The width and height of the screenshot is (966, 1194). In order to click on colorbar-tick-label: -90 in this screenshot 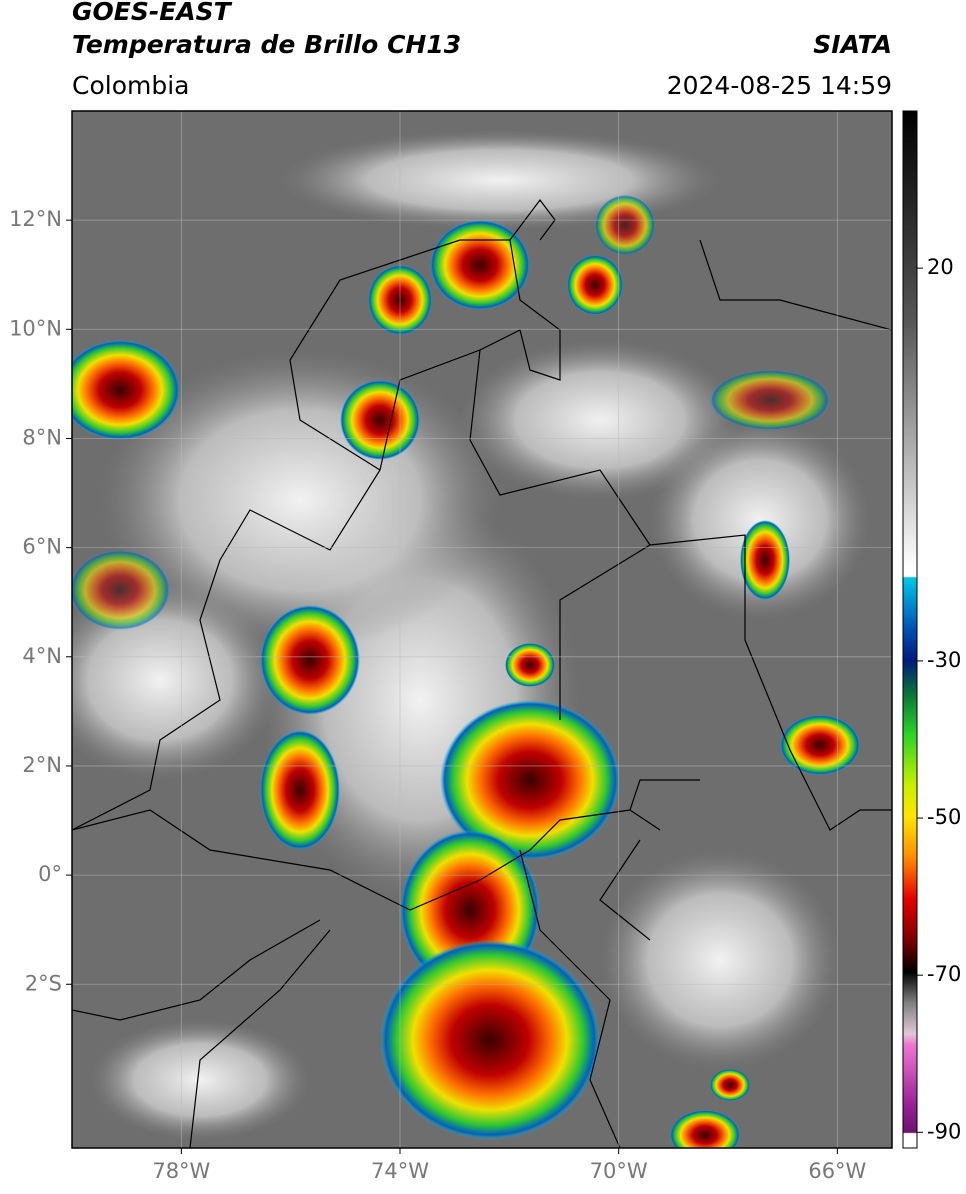, I will do `click(944, 1131)`.